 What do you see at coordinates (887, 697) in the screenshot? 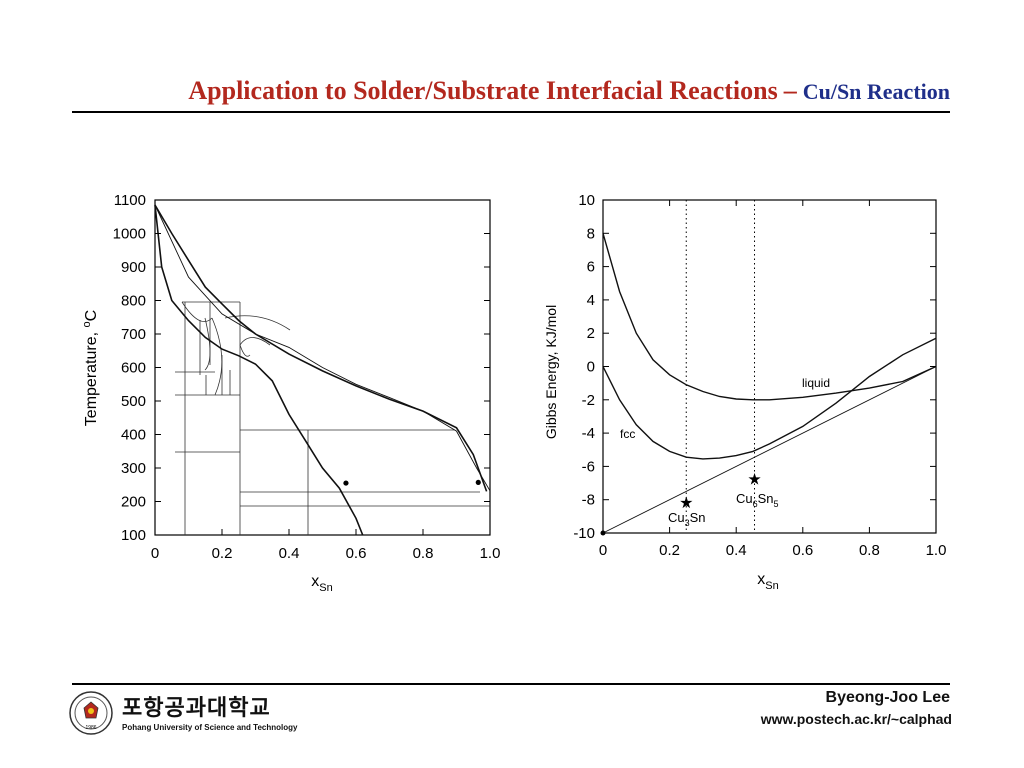
I see `author-name: Byeong-Joo Lee` at bounding box center [887, 697].